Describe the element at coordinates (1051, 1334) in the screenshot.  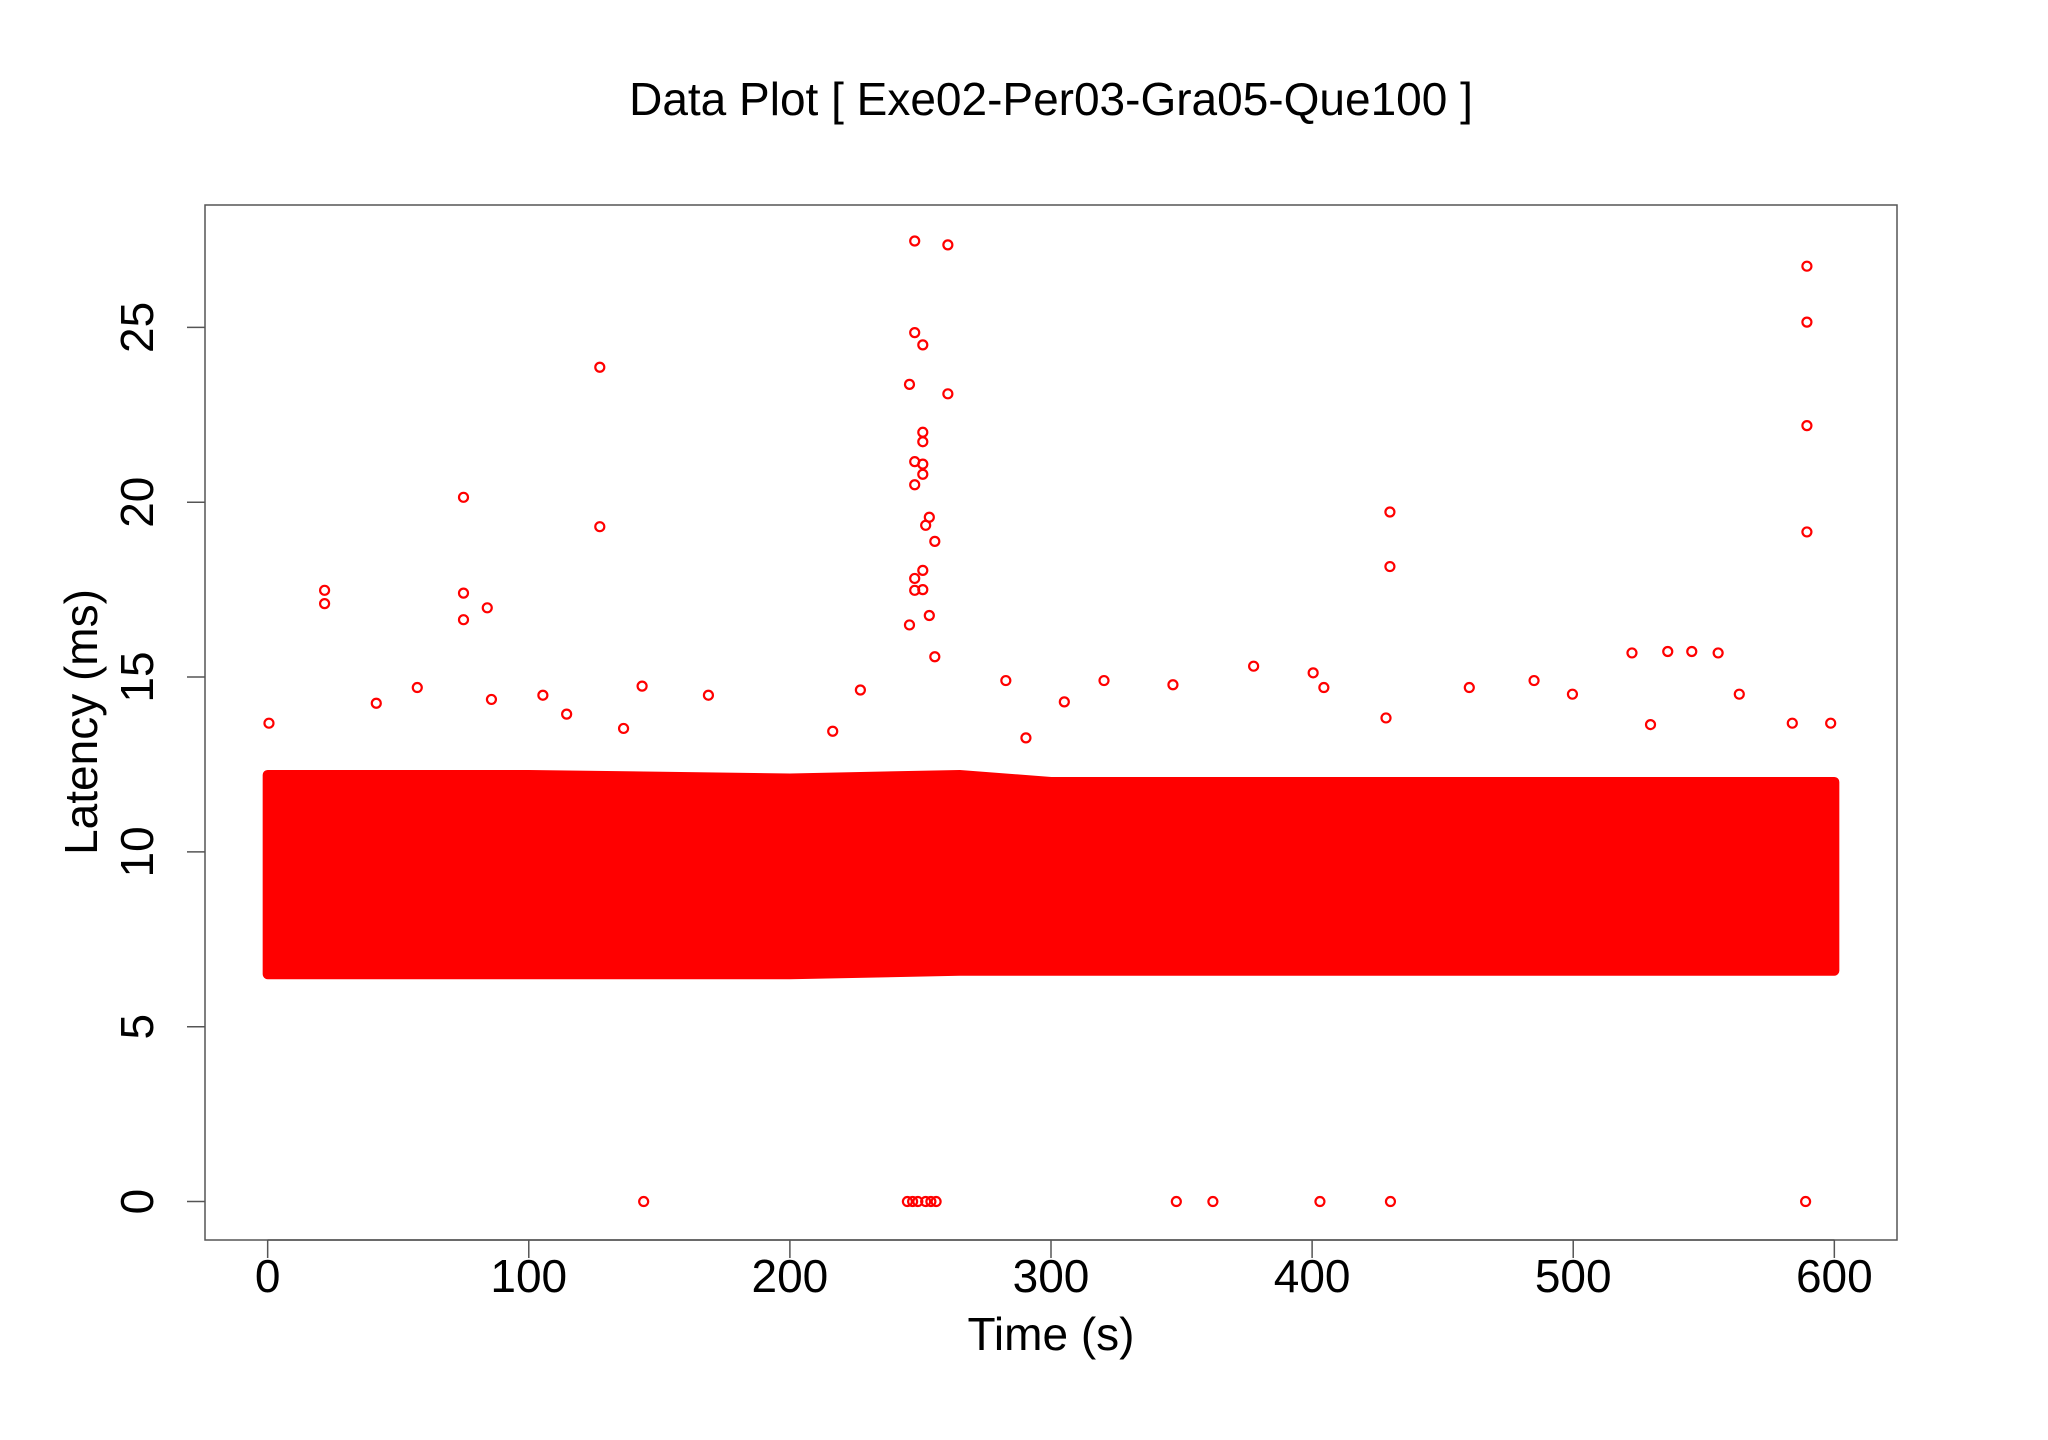
I see `x-axis-label: Time (s)` at that location.